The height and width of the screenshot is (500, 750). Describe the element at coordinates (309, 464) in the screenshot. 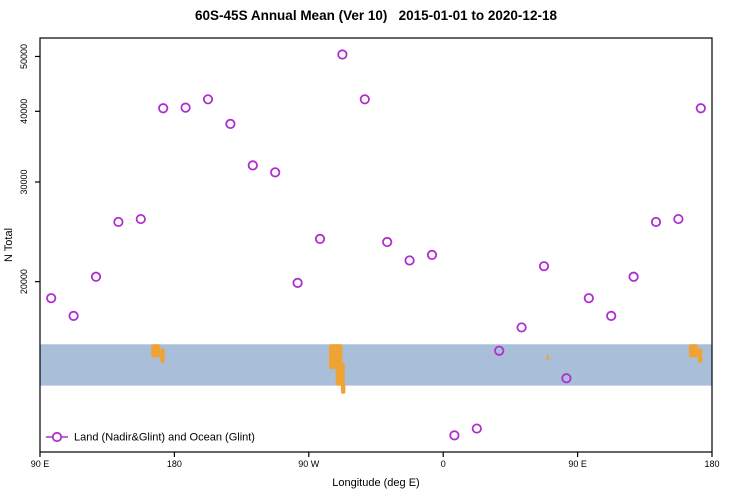

I see `x-tick-label: 90 W` at that location.